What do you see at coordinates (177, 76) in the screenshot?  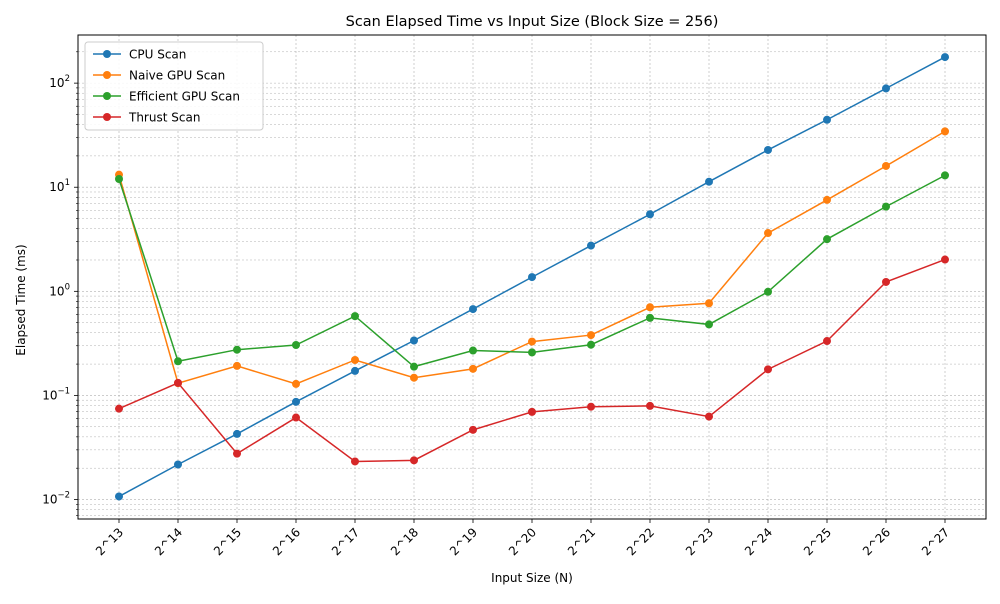 I see `legend-label: Naive GPU Scan` at bounding box center [177, 76].